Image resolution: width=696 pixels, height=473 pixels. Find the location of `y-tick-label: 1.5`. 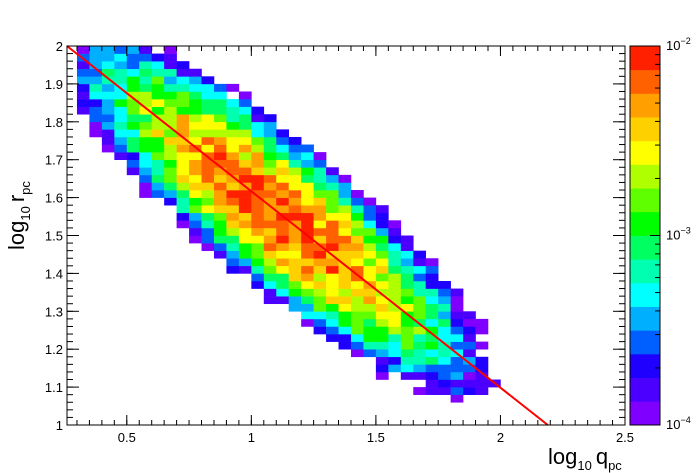

y-tick-label: 1.5 is located at coordinates (54, 236).